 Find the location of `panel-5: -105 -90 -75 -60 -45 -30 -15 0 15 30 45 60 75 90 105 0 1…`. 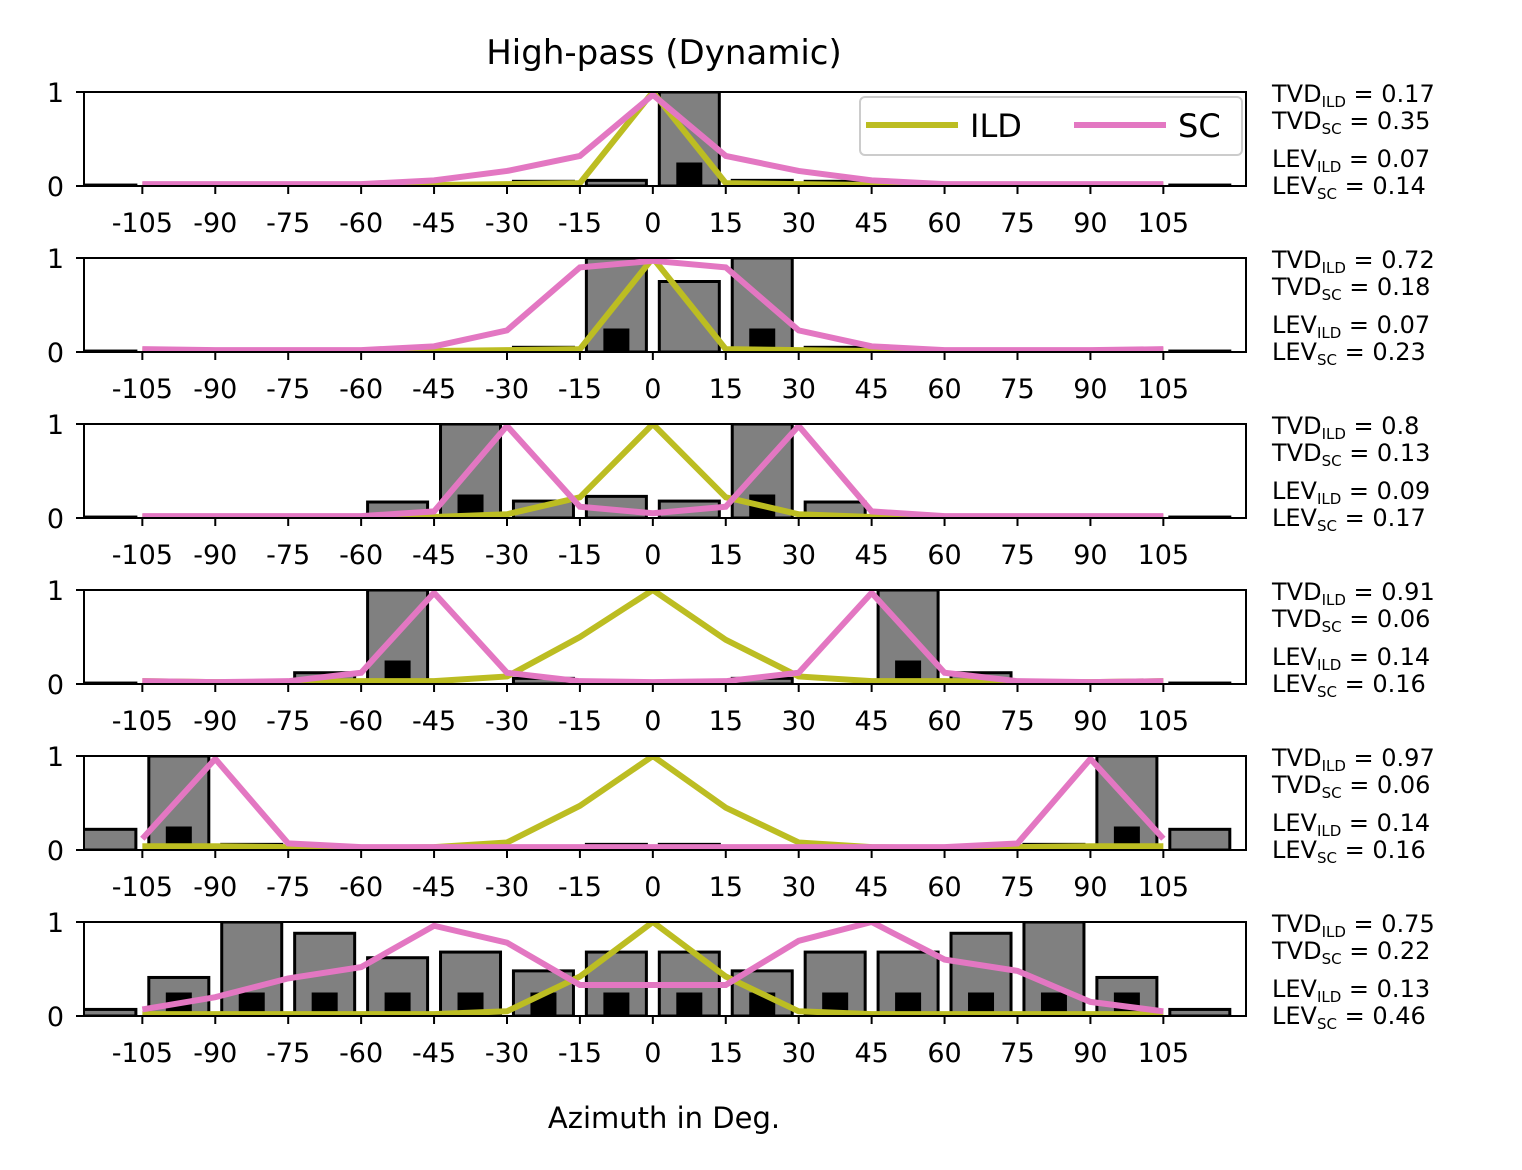

panel-5: -105 -90 -75 -60 -45 -30 -15 0 15 30 45 60 75 90 105 0 1… is located at coordinates (741, 822).